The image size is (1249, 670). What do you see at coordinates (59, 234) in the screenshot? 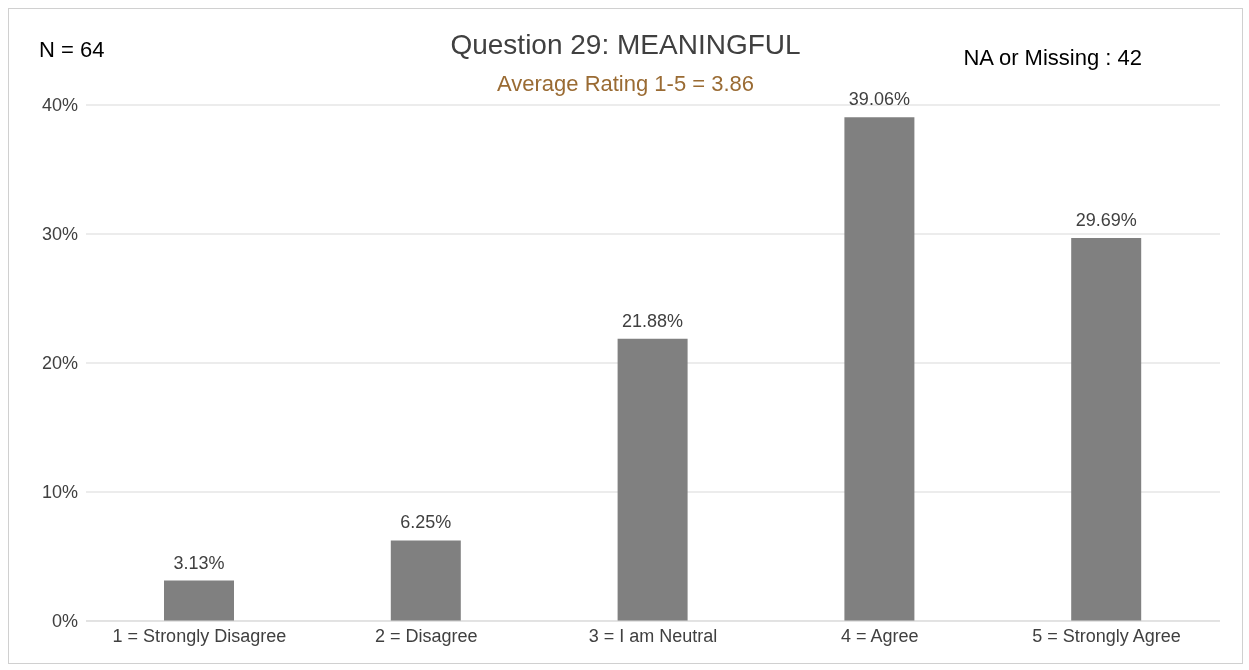
I see `y-tick-label: 30%` at bounding box center [59, 234].